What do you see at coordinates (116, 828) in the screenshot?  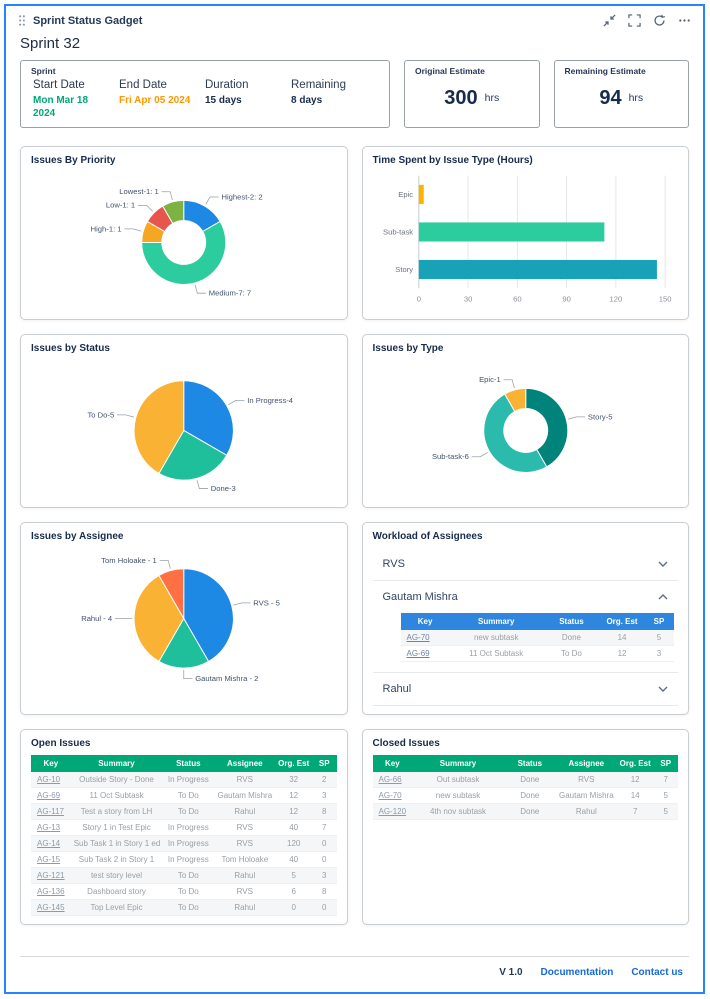 I see `table-cell: Story 1 in Test Epic` at bounding box center [116, 828].